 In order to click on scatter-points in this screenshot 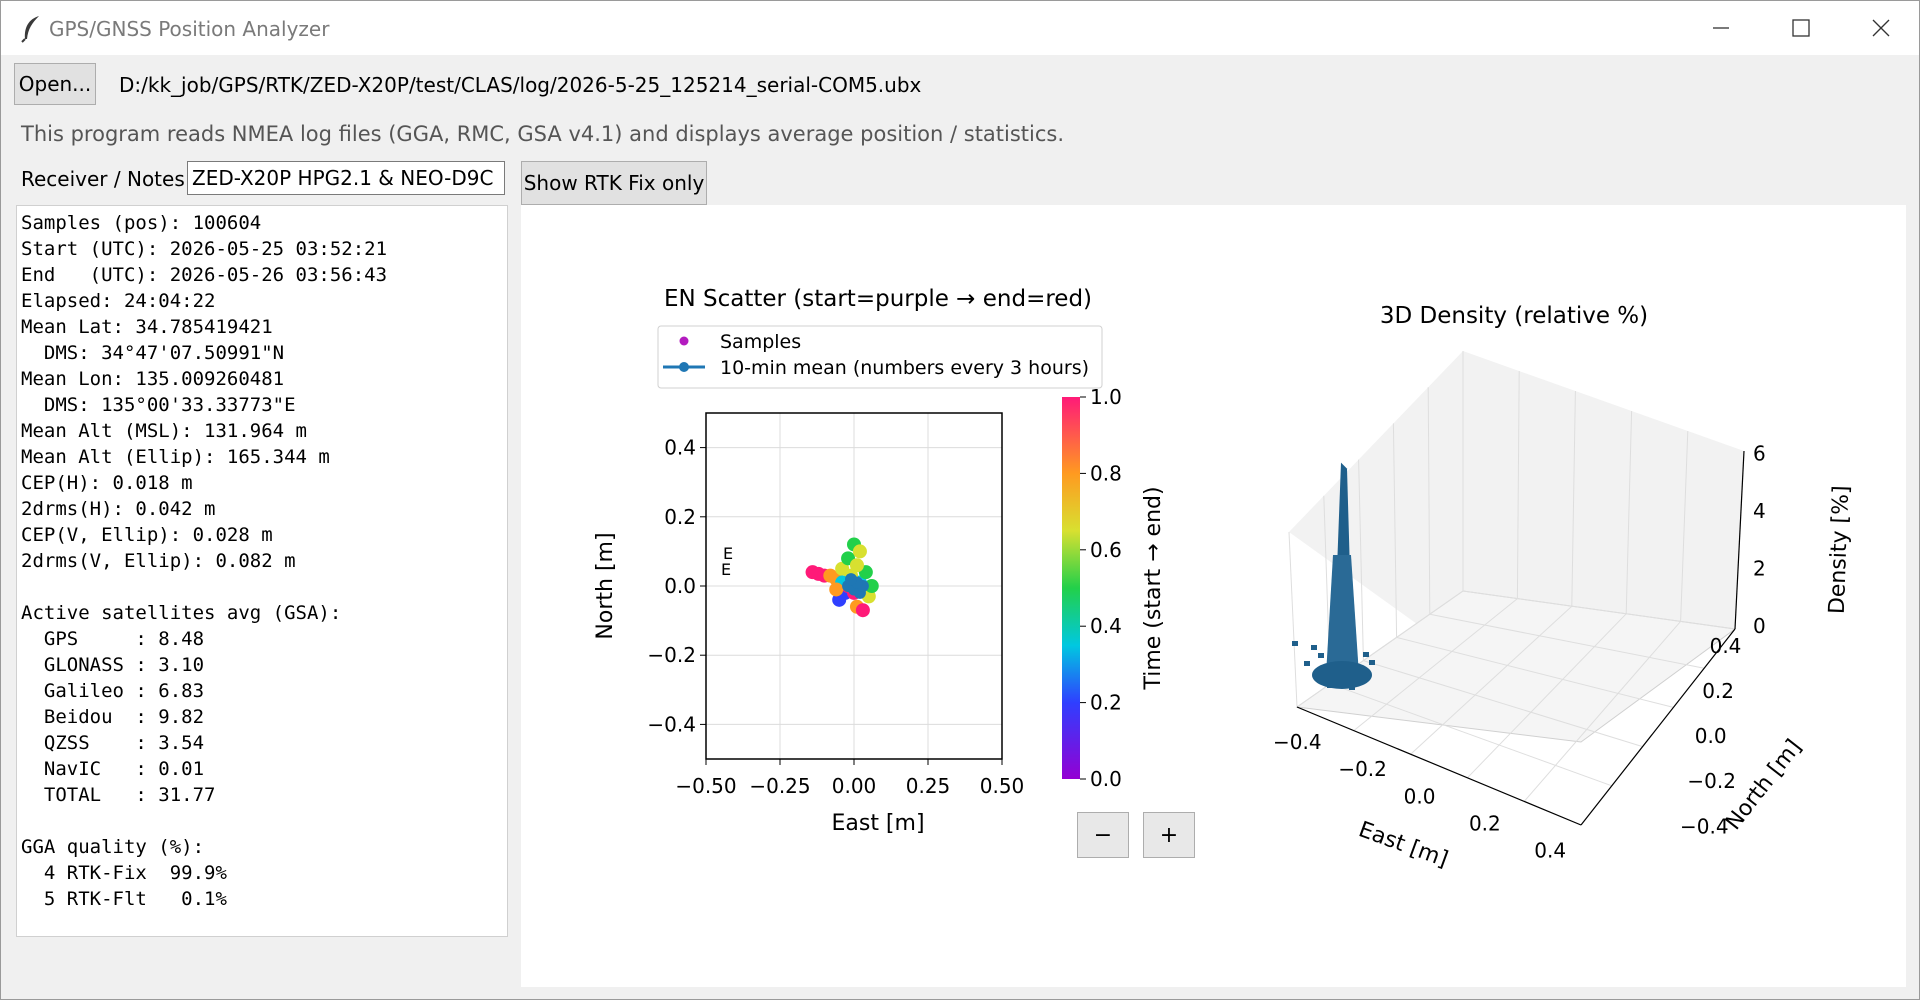, I will do `click(842, 577)`.